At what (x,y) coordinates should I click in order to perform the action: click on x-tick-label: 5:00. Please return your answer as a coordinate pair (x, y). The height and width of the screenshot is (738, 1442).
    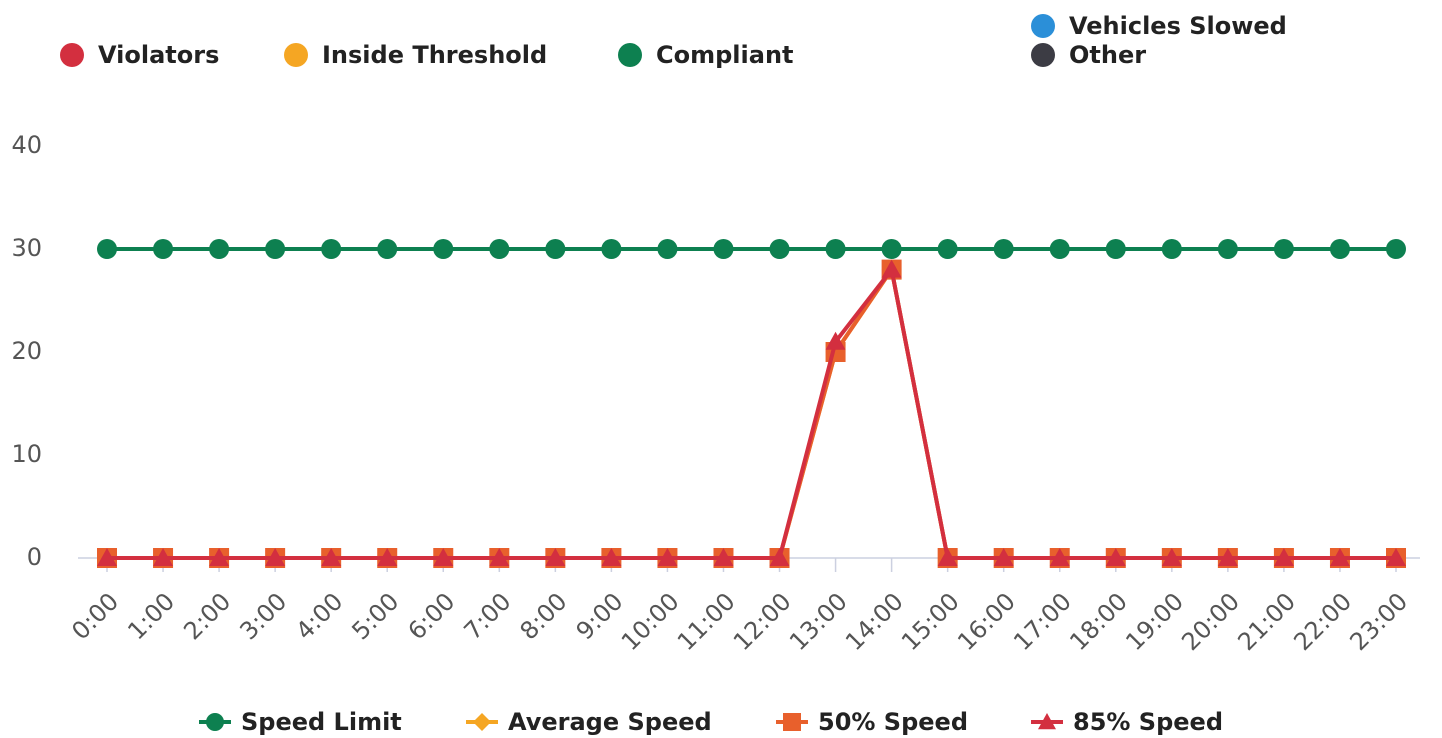
    Looking at the image, I should click on (375, 616).